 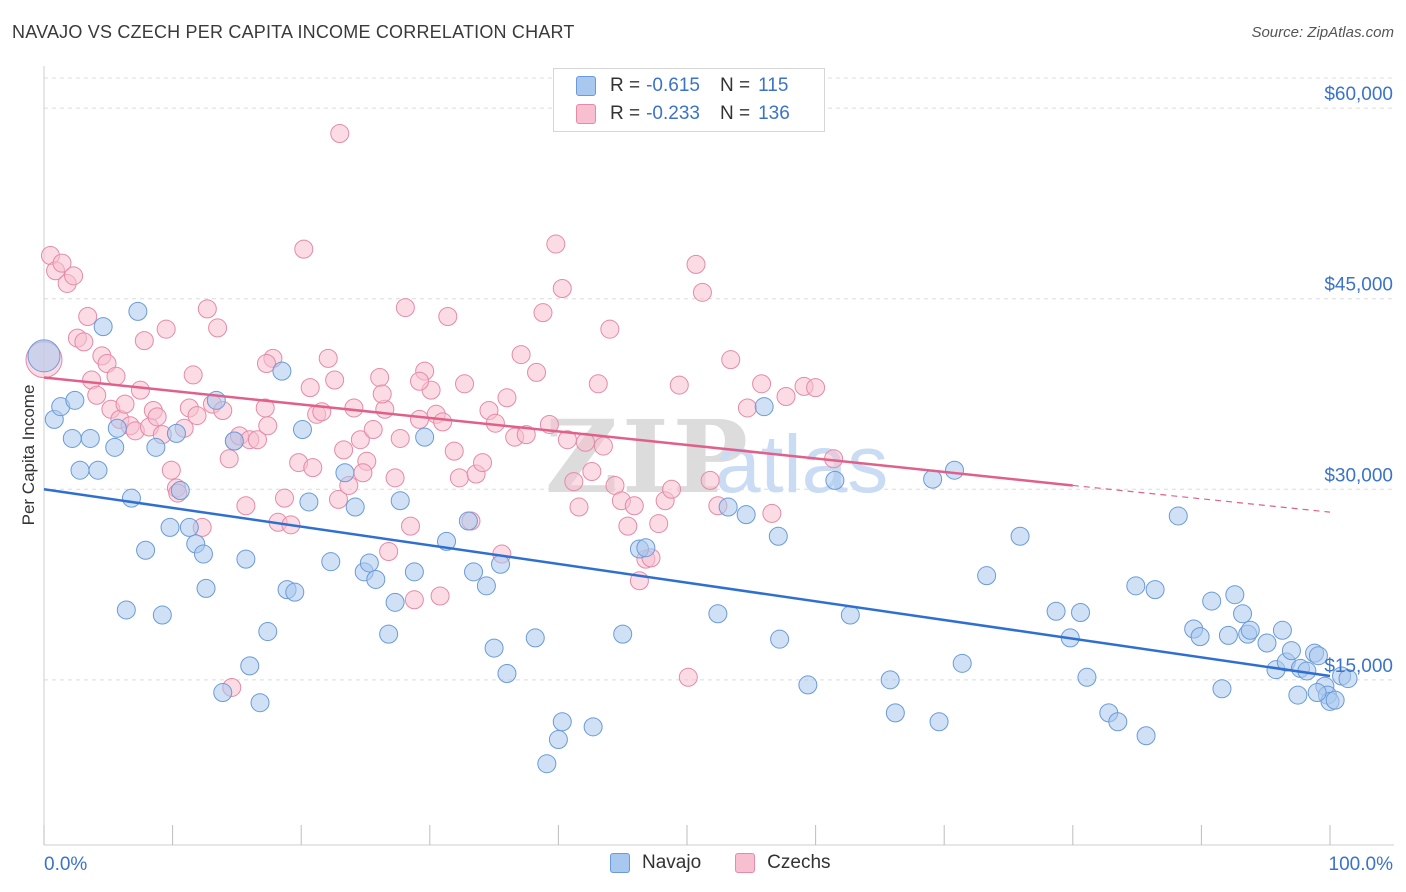 I want to click on series-legend: Navajo Czechs, so click(x=737, y=863).